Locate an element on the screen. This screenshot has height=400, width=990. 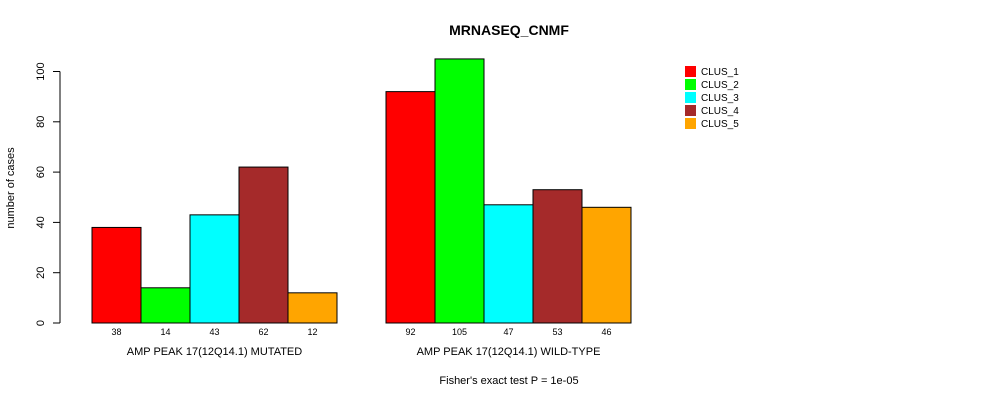
footnote: Fisher's exact test P = 1e-05 is located at coordinates (508, 381).